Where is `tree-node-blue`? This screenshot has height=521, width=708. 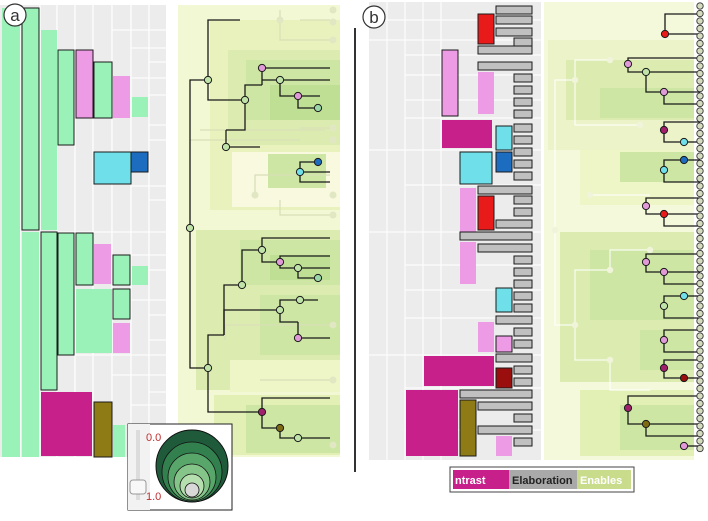 tree-node-blue is located at coordinates (318, 162).